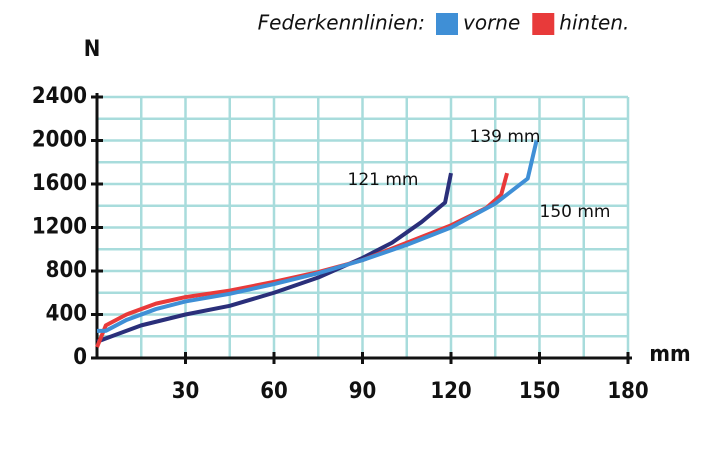 The image size is (712, 458). What do you see at coordinates (92, 49) in the screenshot?
I see `y-axis-label: N` at bounding box center [92, 49].